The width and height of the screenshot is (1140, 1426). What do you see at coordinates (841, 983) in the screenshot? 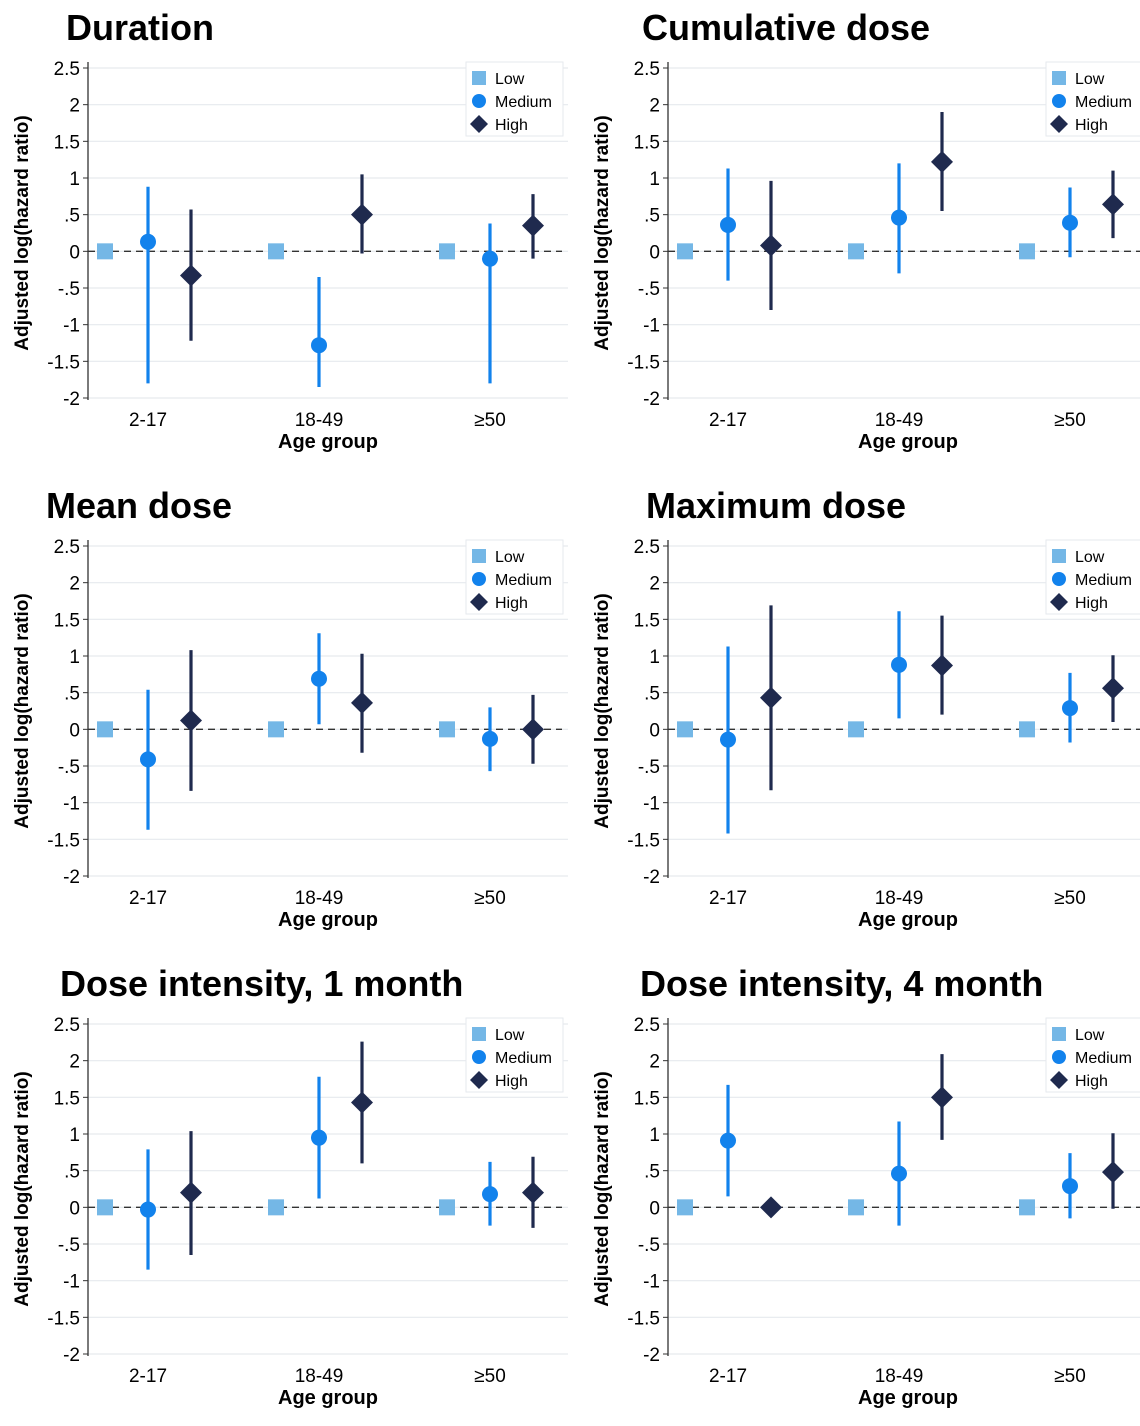
I see `chart-title: Dose intensity, 4 month` at bounding box center [841, 983].